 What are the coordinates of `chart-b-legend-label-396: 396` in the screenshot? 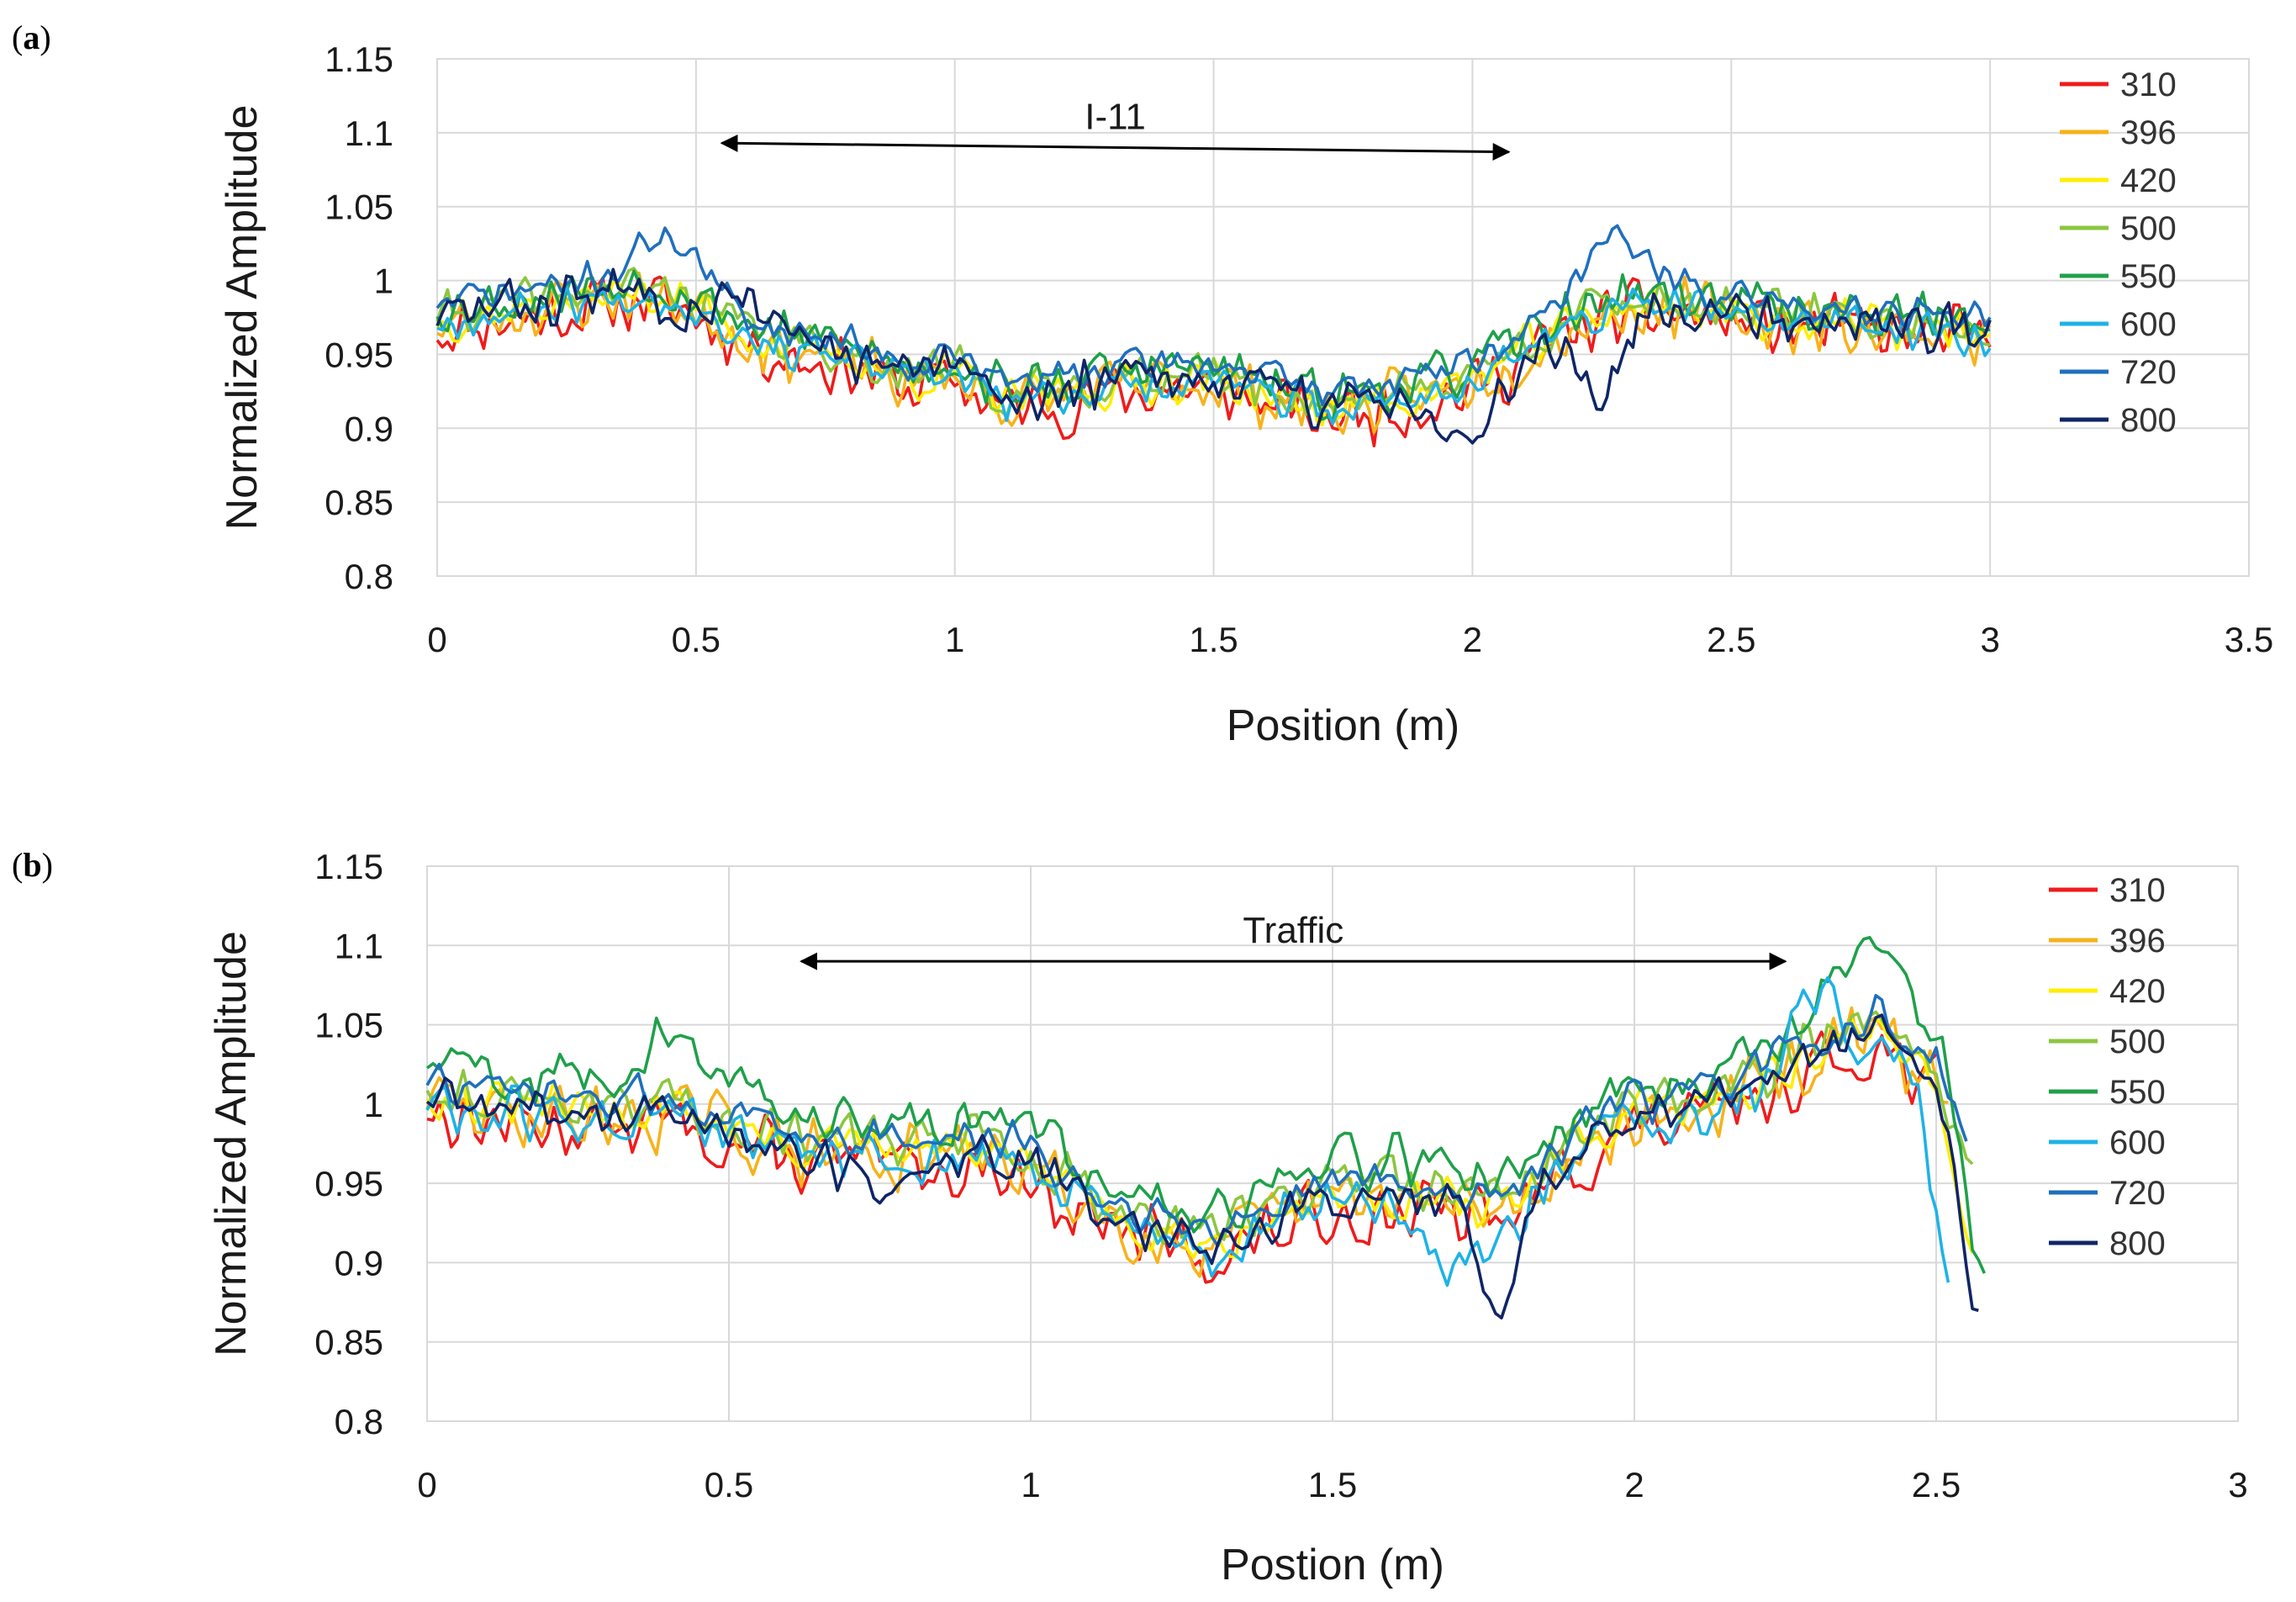 It's located at (2137, 941).